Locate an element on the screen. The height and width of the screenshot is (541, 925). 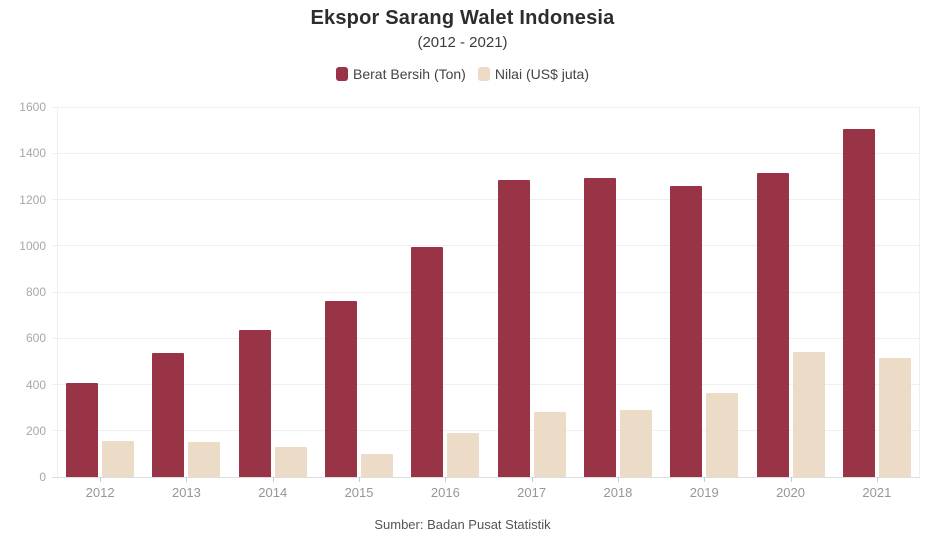
legend-item-nilai: Nilai (US$ juta) is located at coordinates (533, 74).